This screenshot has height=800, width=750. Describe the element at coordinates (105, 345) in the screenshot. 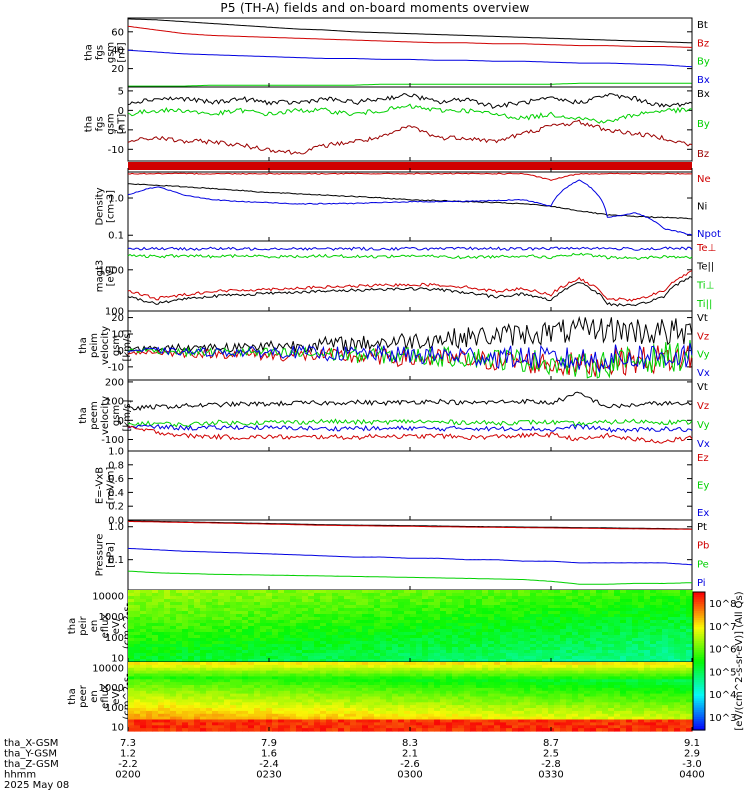

I see `ylabel-peim_vel: tha peim velocity gsm [km/s]` at that location.